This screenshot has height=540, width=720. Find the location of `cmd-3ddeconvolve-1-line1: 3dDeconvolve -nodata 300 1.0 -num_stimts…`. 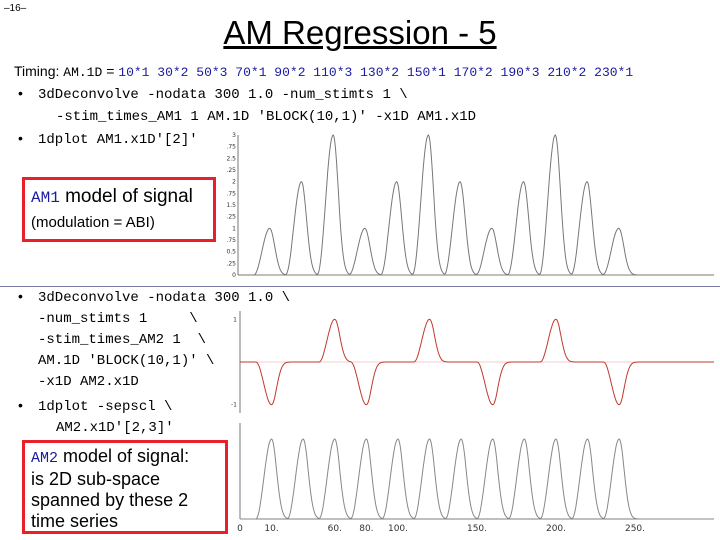

cmd-3ddeconvolve-1-line1: 3dDeconvolve -nodata 300 1.0 -num_stimts… is located at coordinates (223, 95).